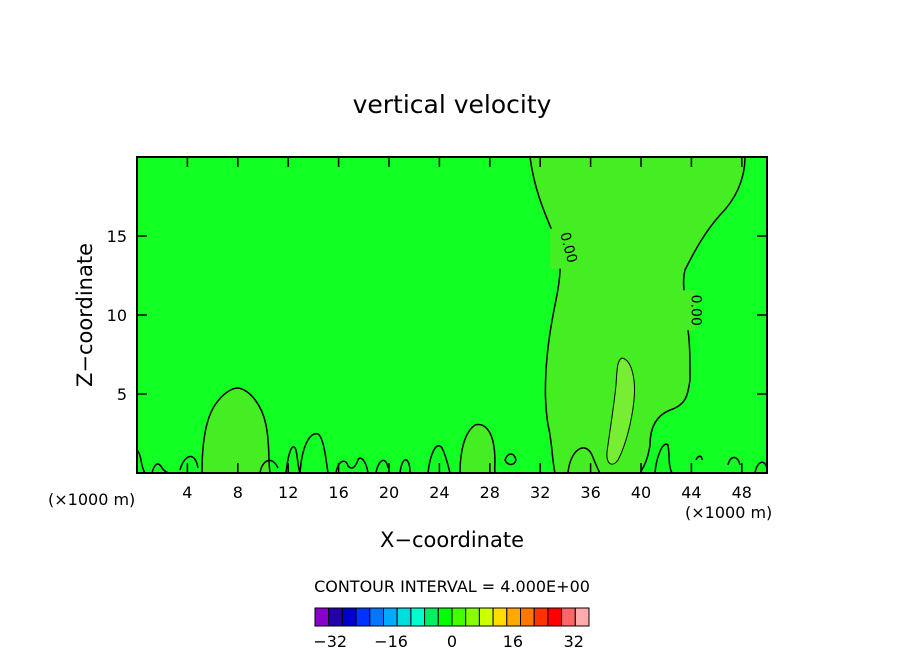 The width and height of the screenshot is (904, 654). I want to click on updraft-core-region, so click(620, 411).